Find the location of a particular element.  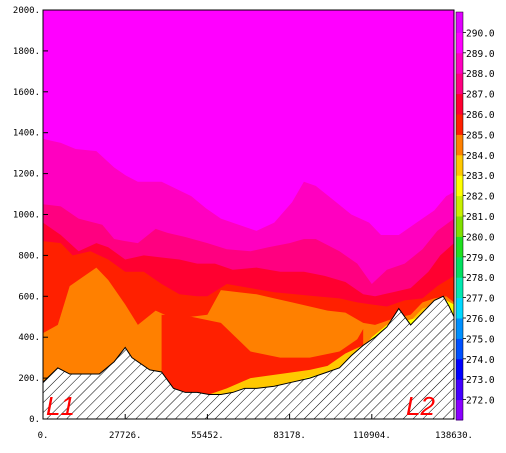

y-tick-label: 0. is located at coordinates (34, 420).